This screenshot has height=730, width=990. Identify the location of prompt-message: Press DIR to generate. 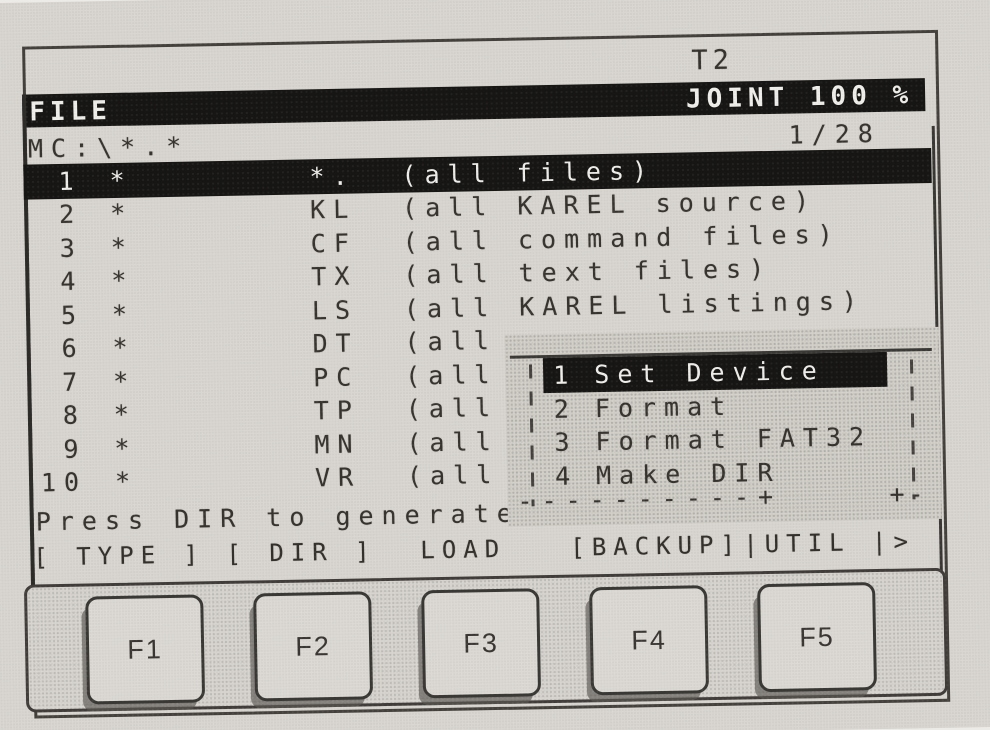
(278, 517).